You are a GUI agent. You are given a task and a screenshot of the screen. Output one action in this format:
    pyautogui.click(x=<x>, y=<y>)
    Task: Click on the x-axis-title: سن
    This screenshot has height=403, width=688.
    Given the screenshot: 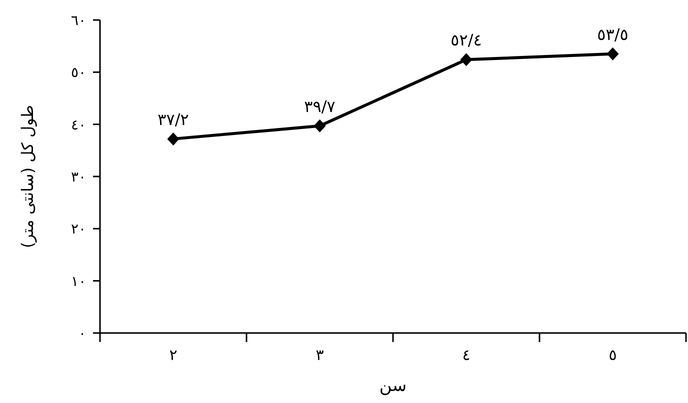 What is the action you would take?
    pyautogui.click(x=393, y=386)
    